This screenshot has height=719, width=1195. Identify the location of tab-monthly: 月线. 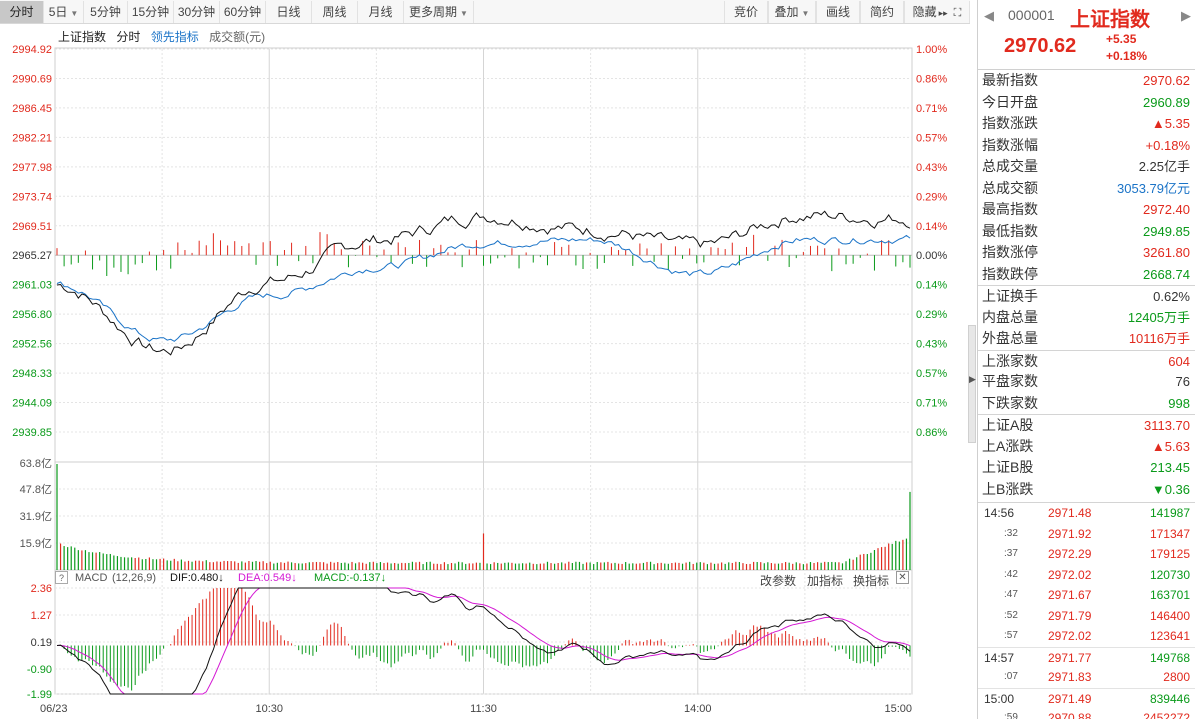
(381, 12).